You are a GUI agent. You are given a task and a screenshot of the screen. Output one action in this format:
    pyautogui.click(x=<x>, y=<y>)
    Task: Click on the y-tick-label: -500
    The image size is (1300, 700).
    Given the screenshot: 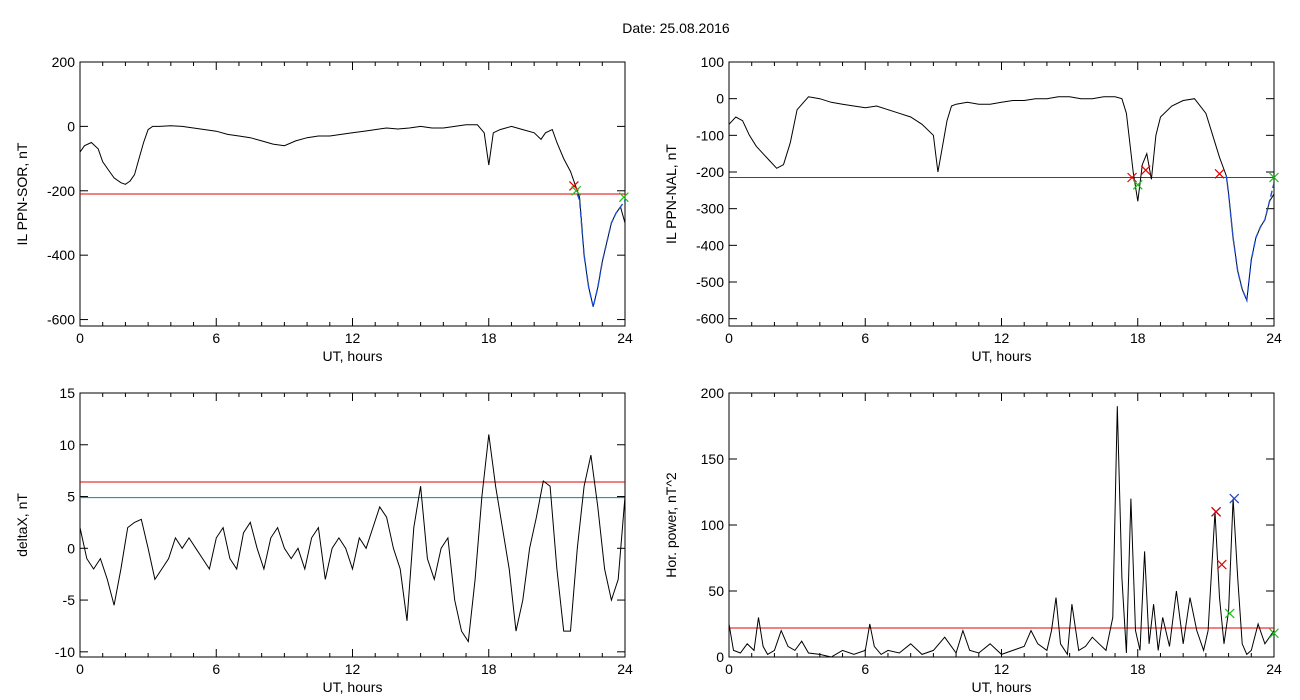 What is the action you would take?
    pyautogui.click(x=710, y=282)
    